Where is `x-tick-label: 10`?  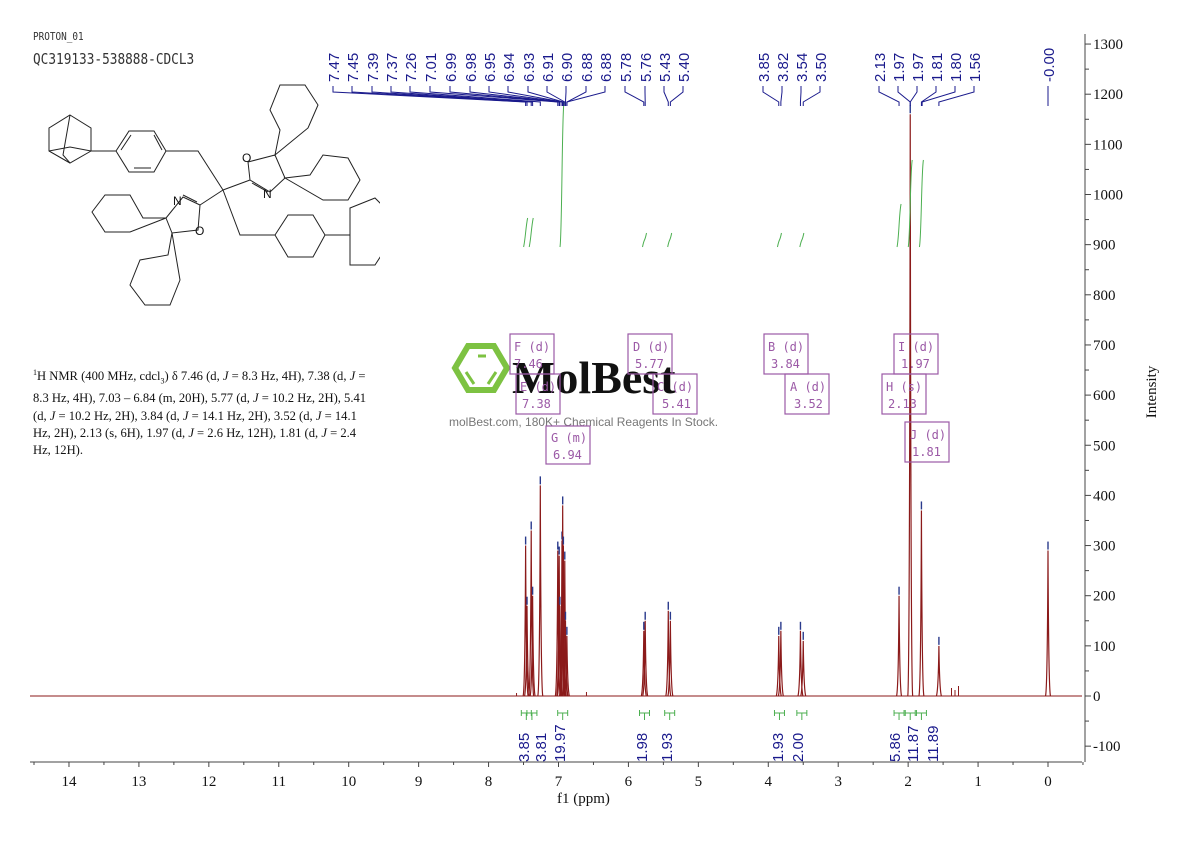
x-tick-label: 10 is located at coordinates (348, 782).